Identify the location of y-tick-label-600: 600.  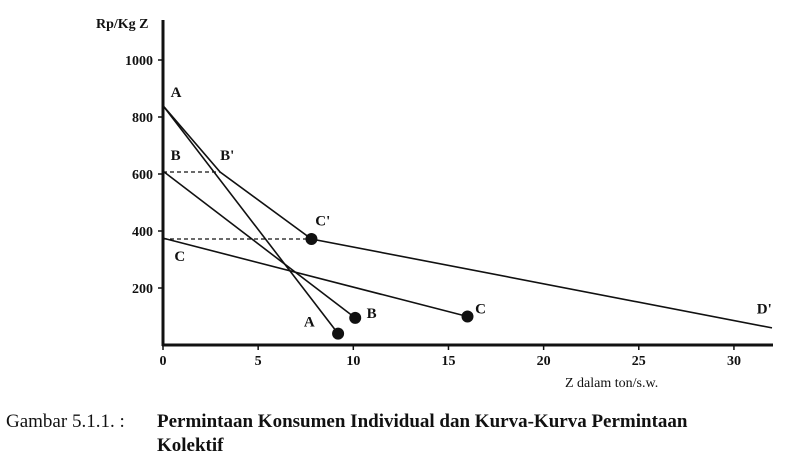
(142, 175).